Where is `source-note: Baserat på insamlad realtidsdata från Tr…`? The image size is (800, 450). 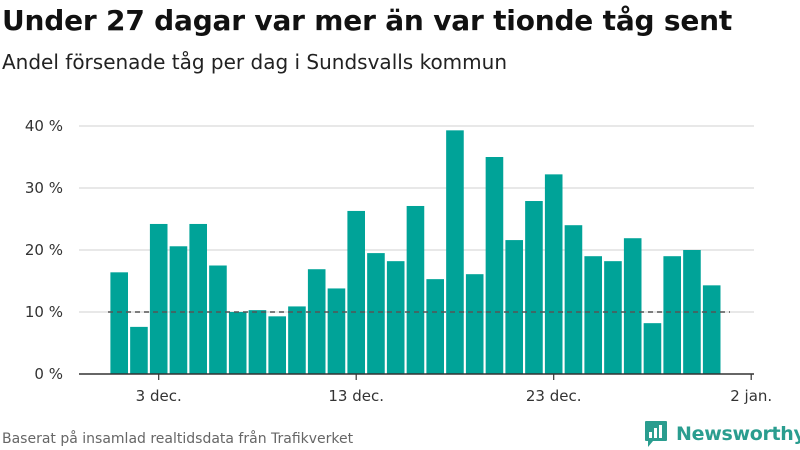 source-note: Baserat på insamlad realtidsdata från Tr… is located at coordinates (178, 439).